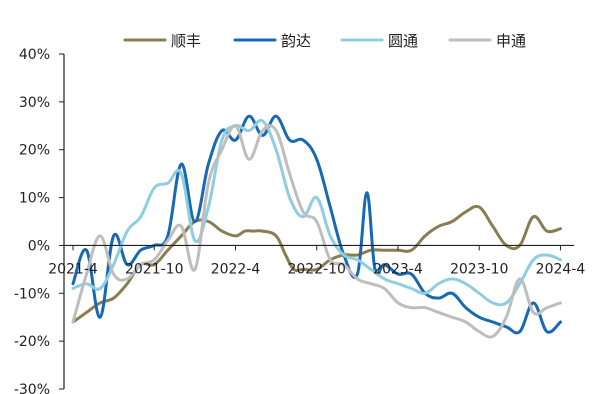 This screenshot has width=592, height=394. Describe the element at coordinates (296, 41) in the screenshot. I see `legend-label-2: 韵达` at that location.